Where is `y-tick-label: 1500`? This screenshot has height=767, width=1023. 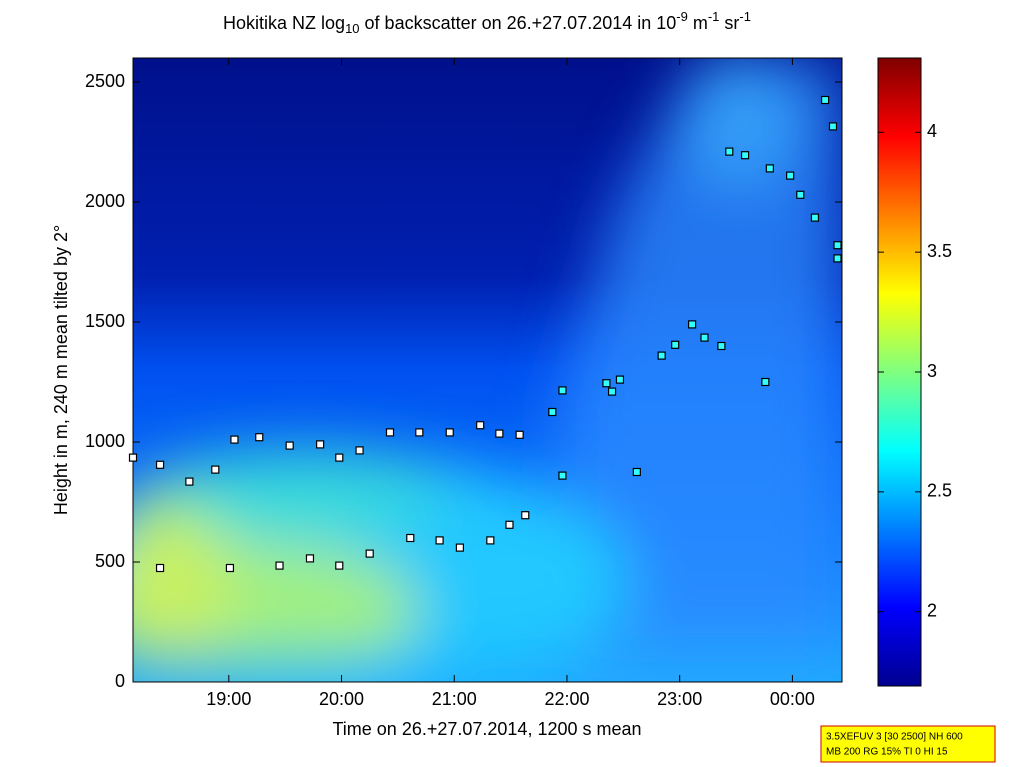 y-tick-label: 1500 is located at coordinates (105, 321).